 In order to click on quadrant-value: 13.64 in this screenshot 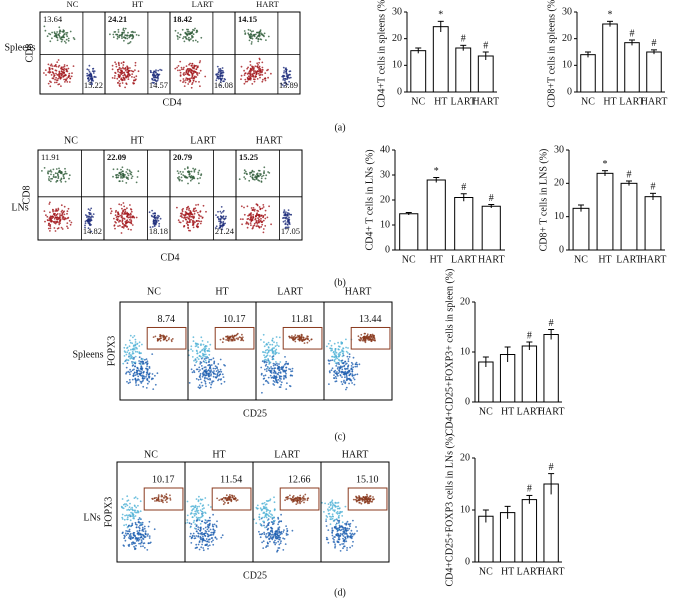, I will do `click(53, 19)`.